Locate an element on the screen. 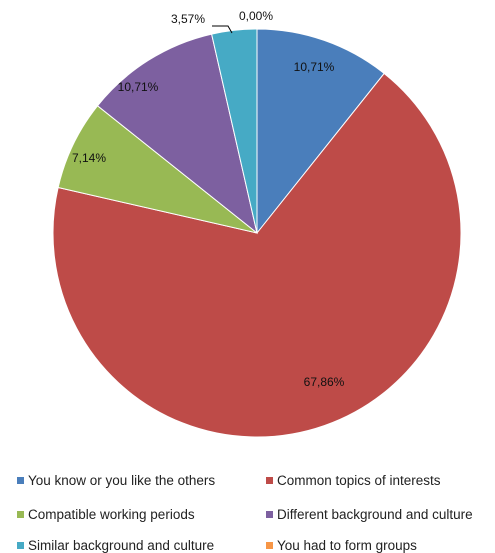  data-label: 0,00% is located at coordinates (256, 16).